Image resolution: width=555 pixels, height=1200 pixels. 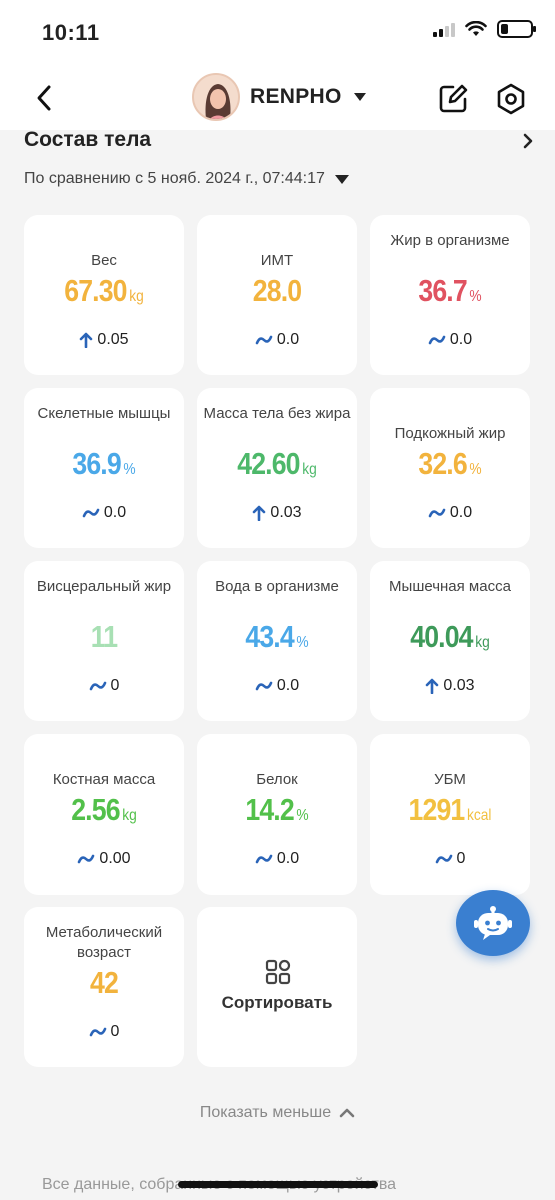 I want to click on status-bar: 10:11, so click(x=277, y=34).